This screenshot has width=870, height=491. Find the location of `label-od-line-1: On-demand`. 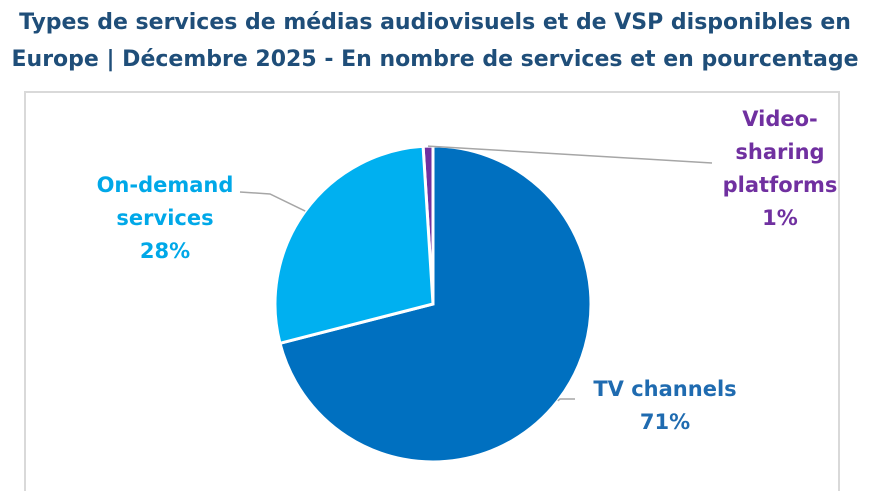

label-od-line-1: On-demand is located at coordinates (165, 185).